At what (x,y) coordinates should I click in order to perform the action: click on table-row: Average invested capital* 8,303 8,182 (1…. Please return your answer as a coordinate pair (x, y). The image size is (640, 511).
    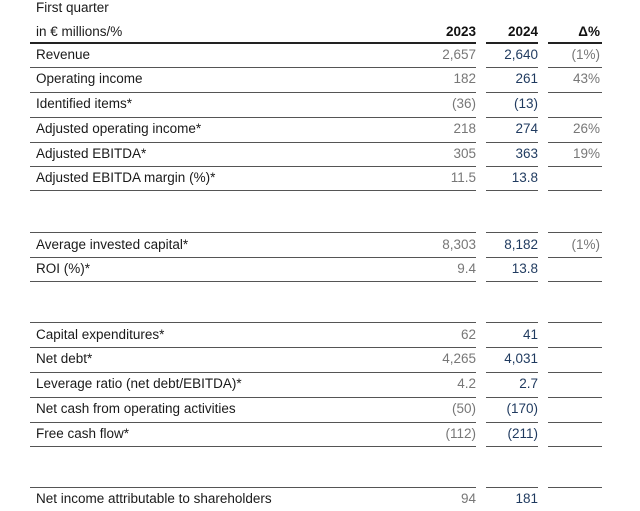
    Looking at the image, I should click on (320, 245).